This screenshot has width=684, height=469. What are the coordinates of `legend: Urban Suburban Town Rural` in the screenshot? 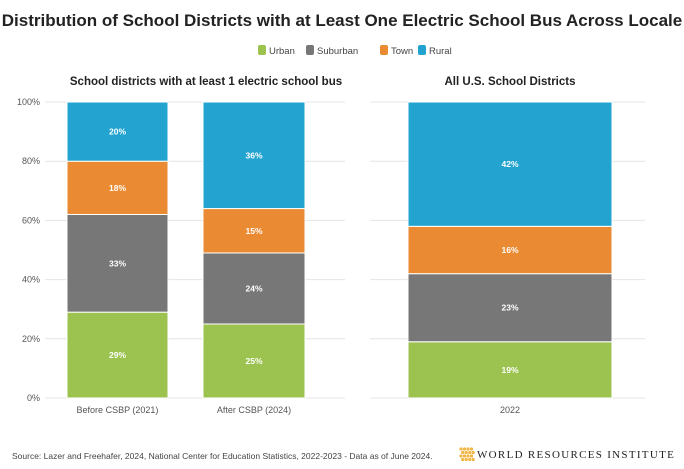 It's located at (355, 51).